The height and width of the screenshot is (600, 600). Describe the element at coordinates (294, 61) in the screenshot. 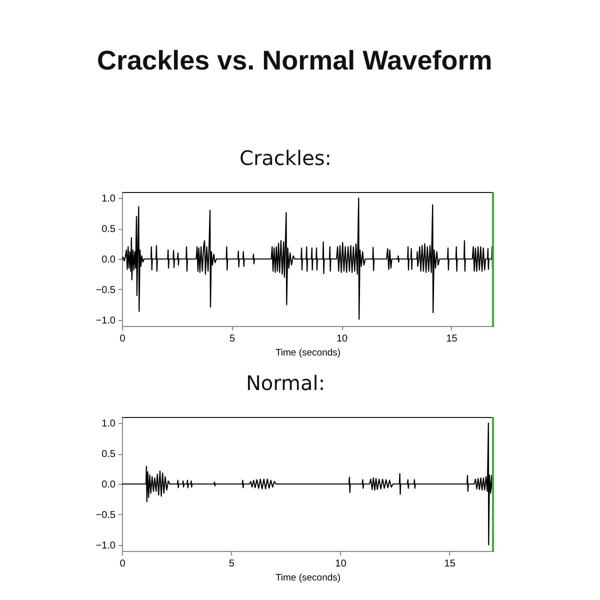

I see `chart-title: Crackles vs. Normal Waveform` at that location.